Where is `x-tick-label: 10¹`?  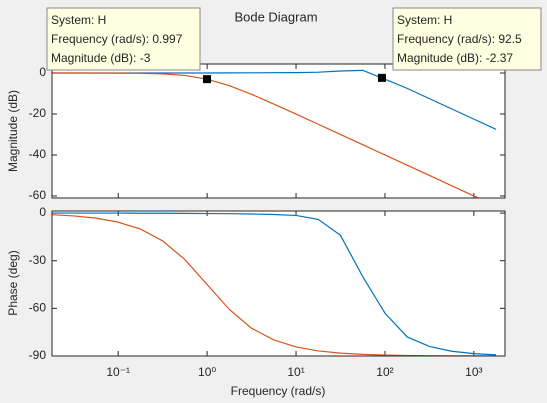 x-tick-label: 10¹ is located at coordinates (295, 372).